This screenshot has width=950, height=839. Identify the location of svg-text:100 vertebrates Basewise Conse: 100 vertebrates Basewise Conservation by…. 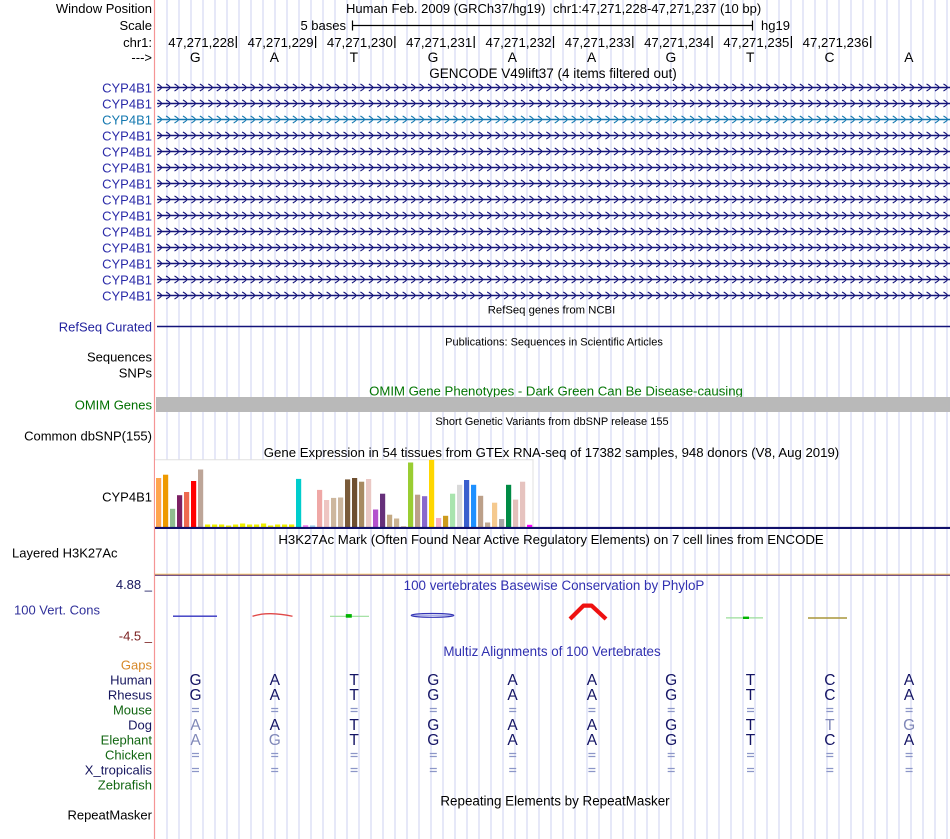
(554, 585).